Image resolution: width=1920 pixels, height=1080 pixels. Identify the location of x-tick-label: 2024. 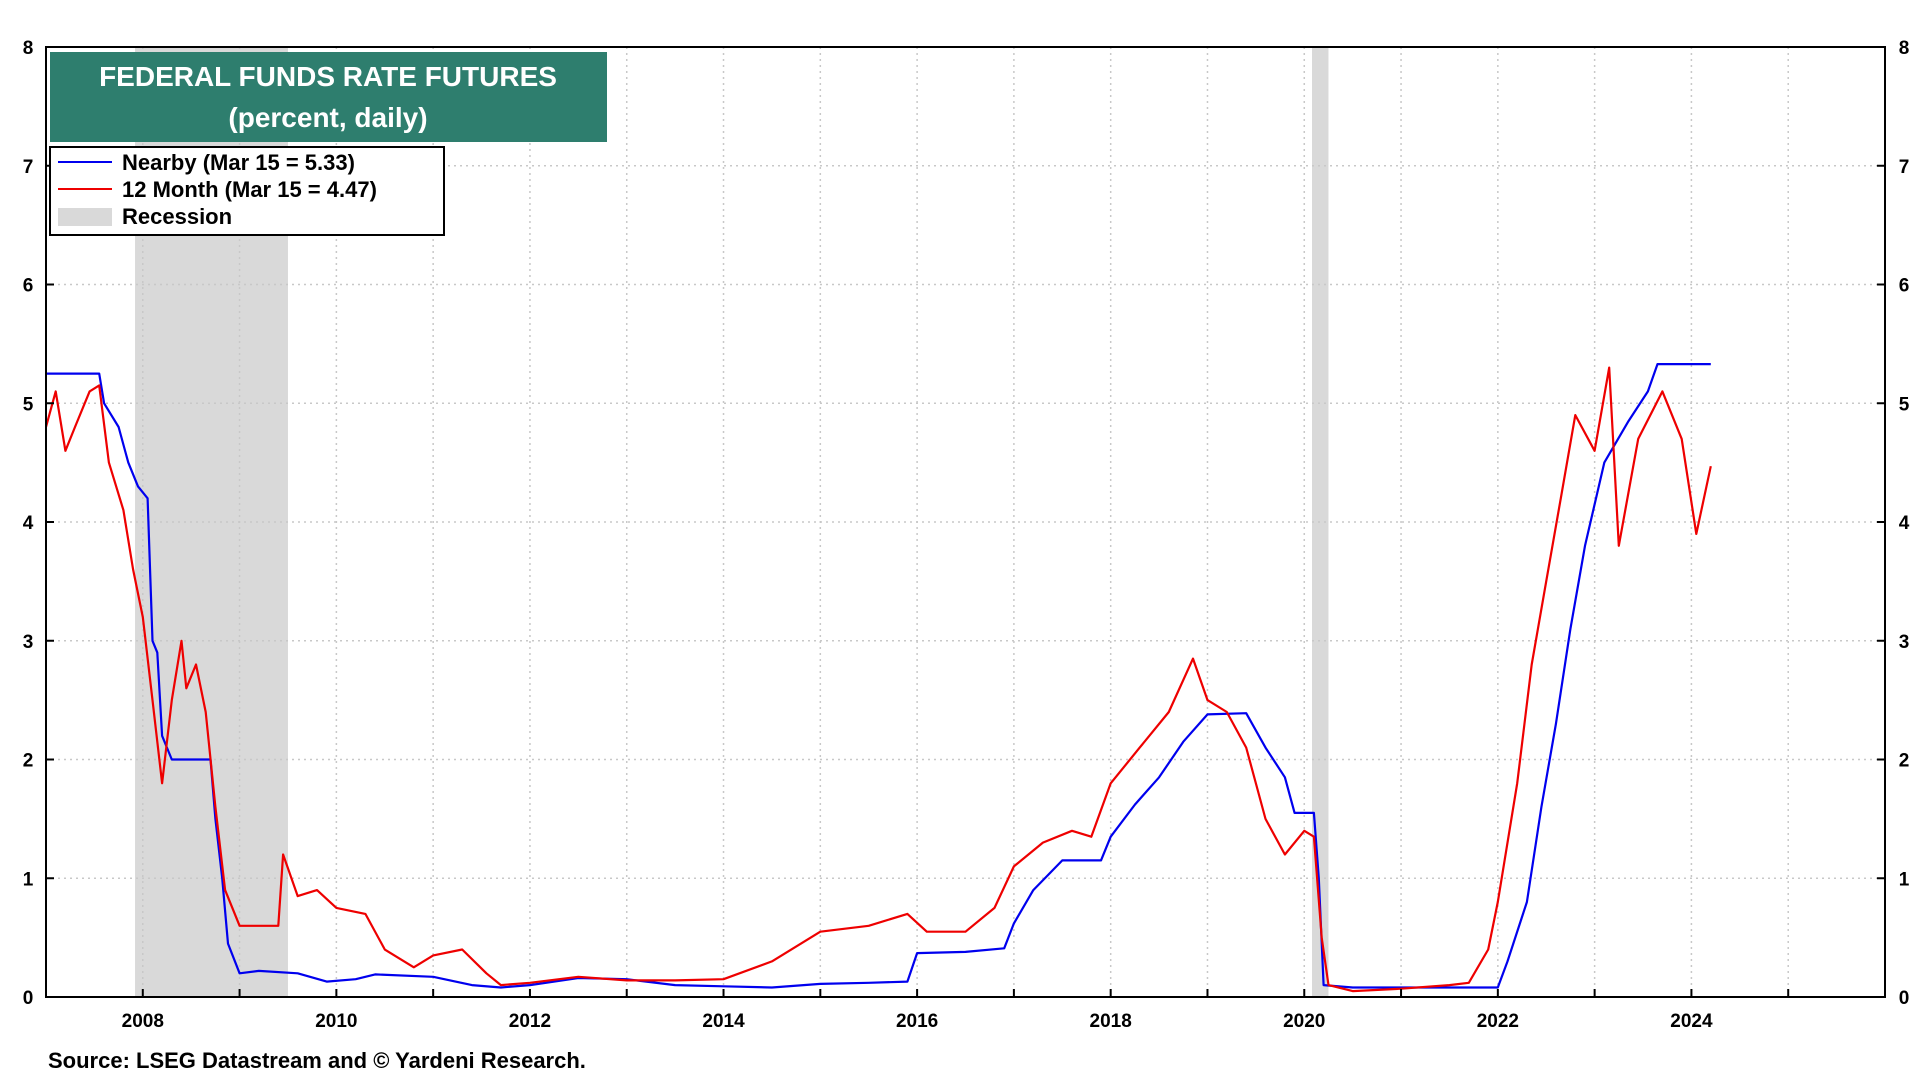
(1691, 1021).